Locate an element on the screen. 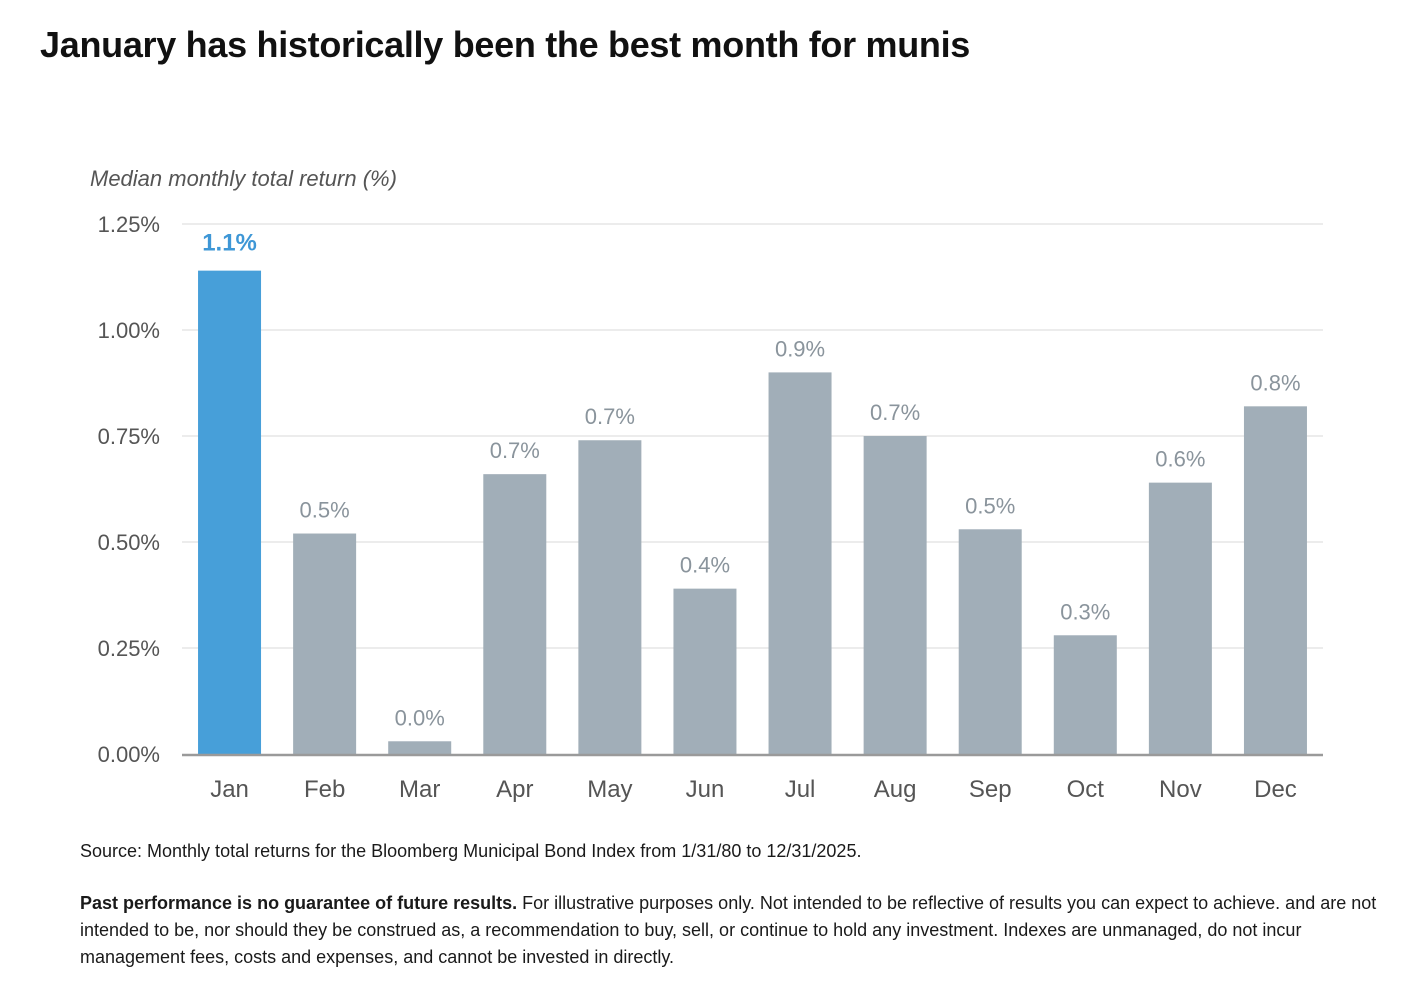 Image resolution: width=1418 pixels, height=1000 pixels. y-tick-label: 1.25% is located at coordinates (129, 224).